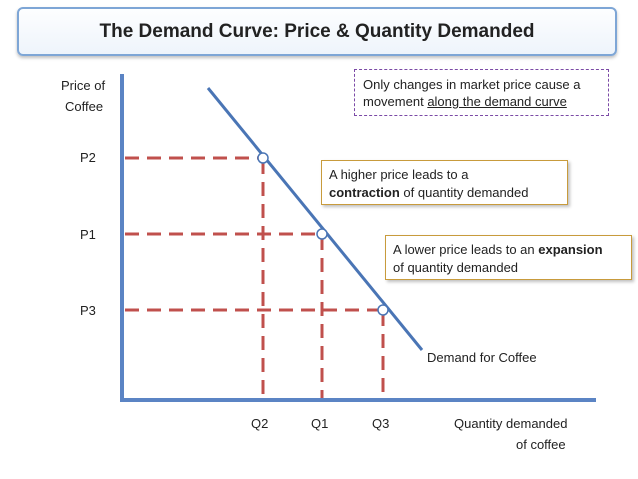  I want to click on quantity-tick-q2: Q2, so click(260, 423).